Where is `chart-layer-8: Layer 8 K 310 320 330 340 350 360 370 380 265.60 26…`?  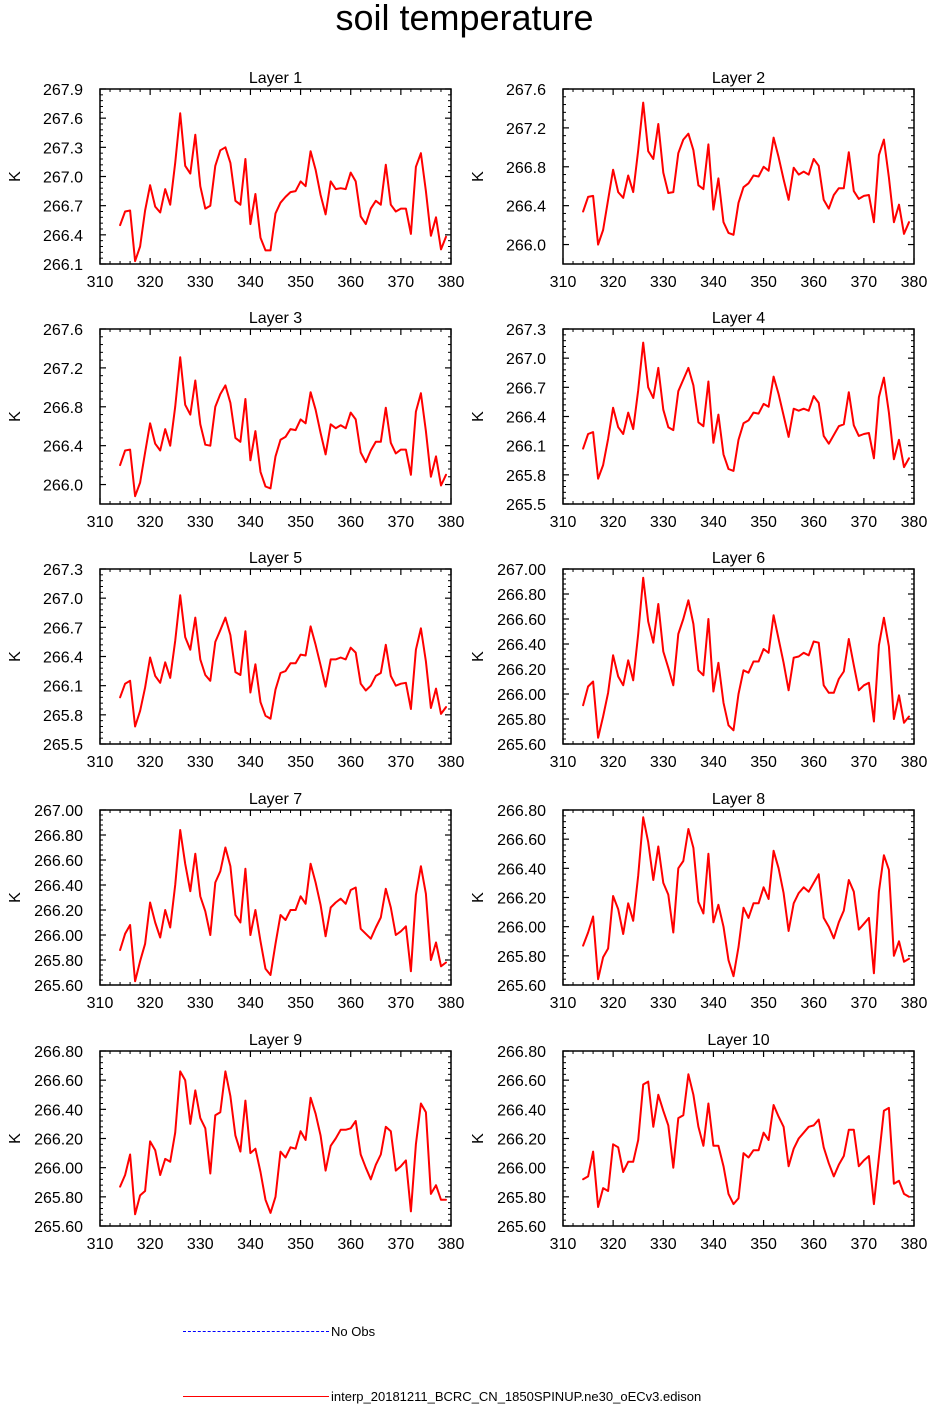 chart-layer-8: Layer 8 K 310 320 330 340 350 360 370 380 265.60 26… is located at coordinates (698, 901).